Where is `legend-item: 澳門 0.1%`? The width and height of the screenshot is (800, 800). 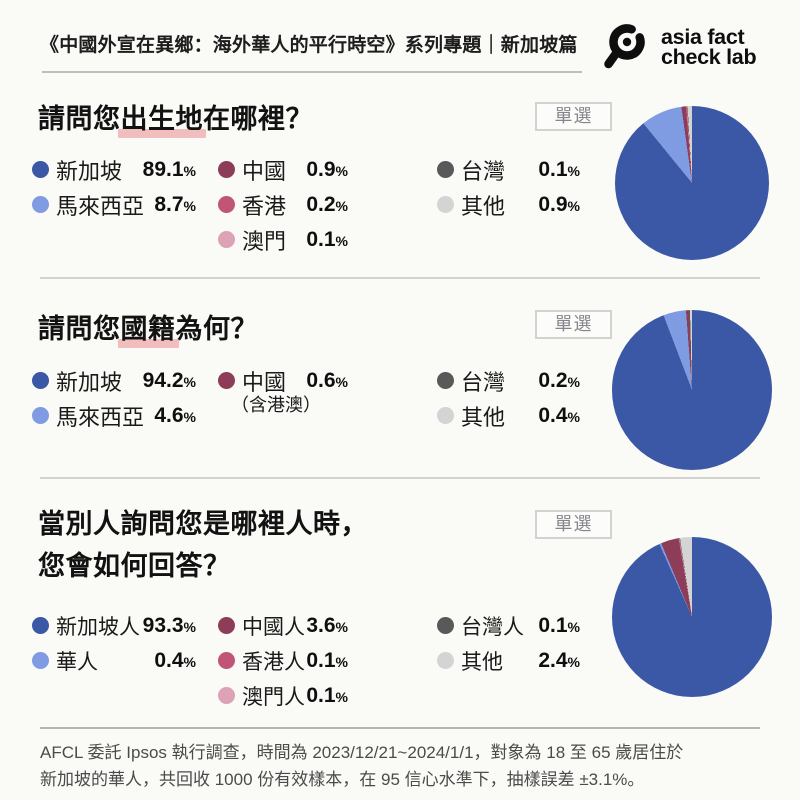 legend-item: 澳門 0.1% is located at coordinates (283, 239).